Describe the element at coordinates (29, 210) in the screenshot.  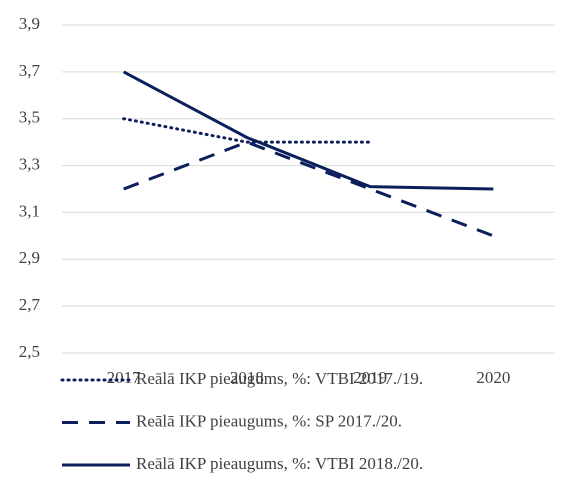
I see `y-tick-label: 3,1` at that location.